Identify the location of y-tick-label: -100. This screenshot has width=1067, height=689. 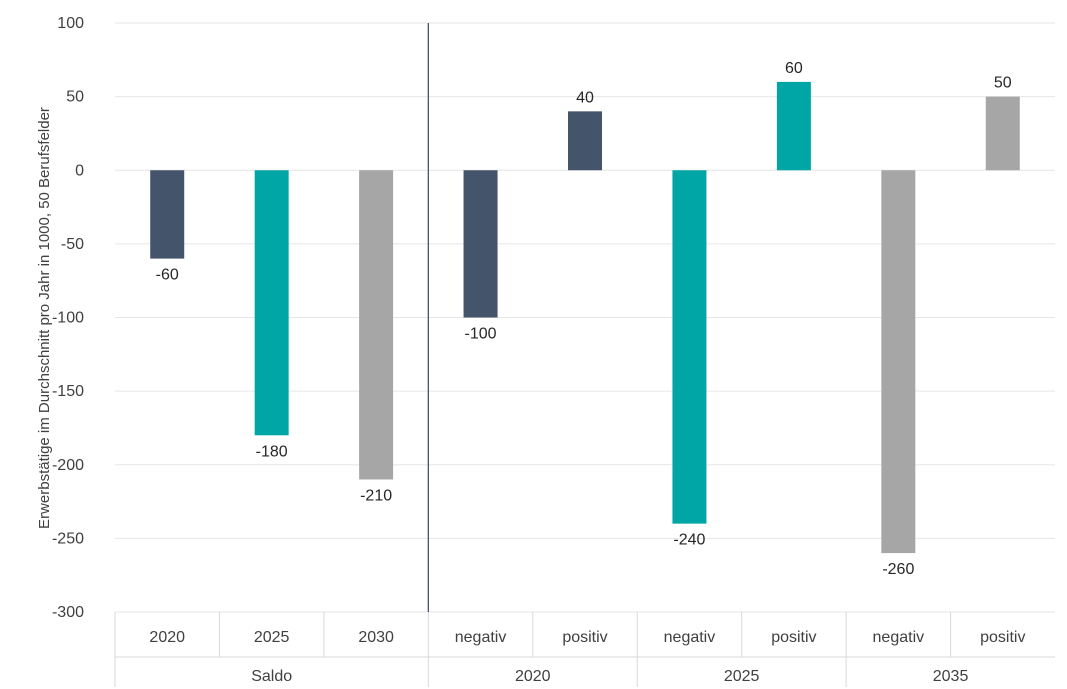
(68, 318).